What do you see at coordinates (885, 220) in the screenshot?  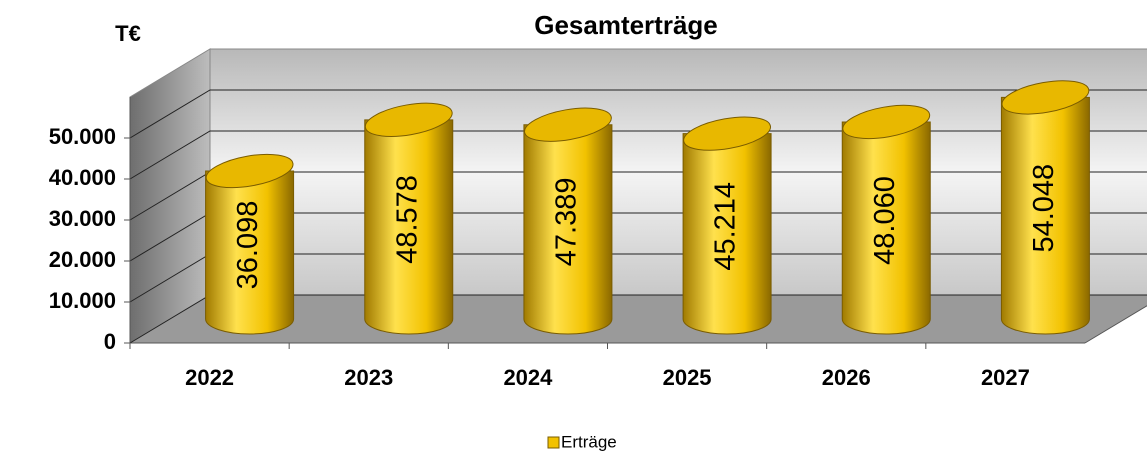 I see `value-label: 48.060` at bounding box center [885, 220].